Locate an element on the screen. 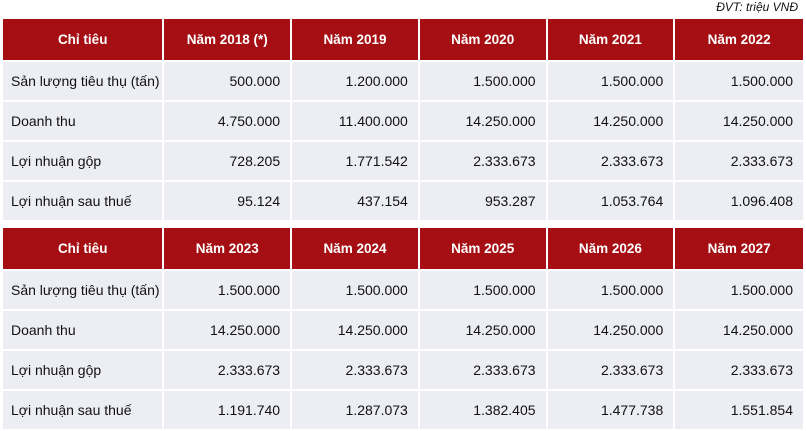  table-cell: 1.096.408 is located at coordinates (739, 200).